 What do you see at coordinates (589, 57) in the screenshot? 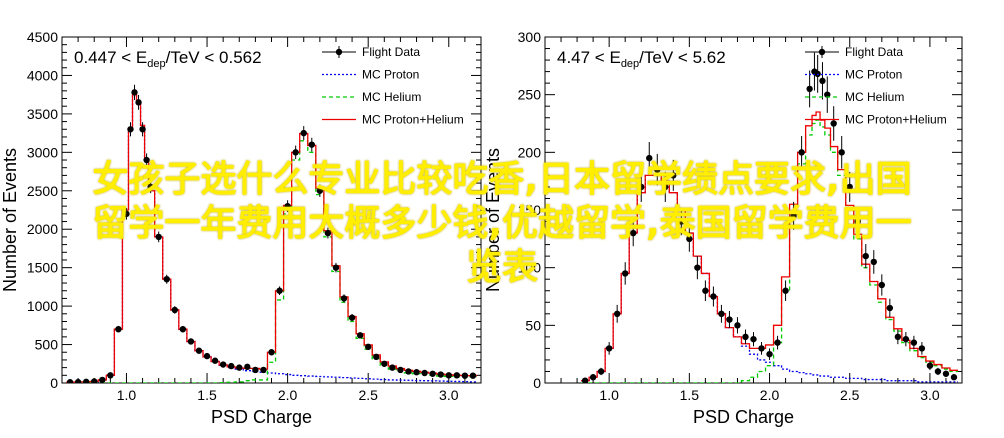
I see `title-prefix: 4.47 < E` at bounding box center [589, 57].